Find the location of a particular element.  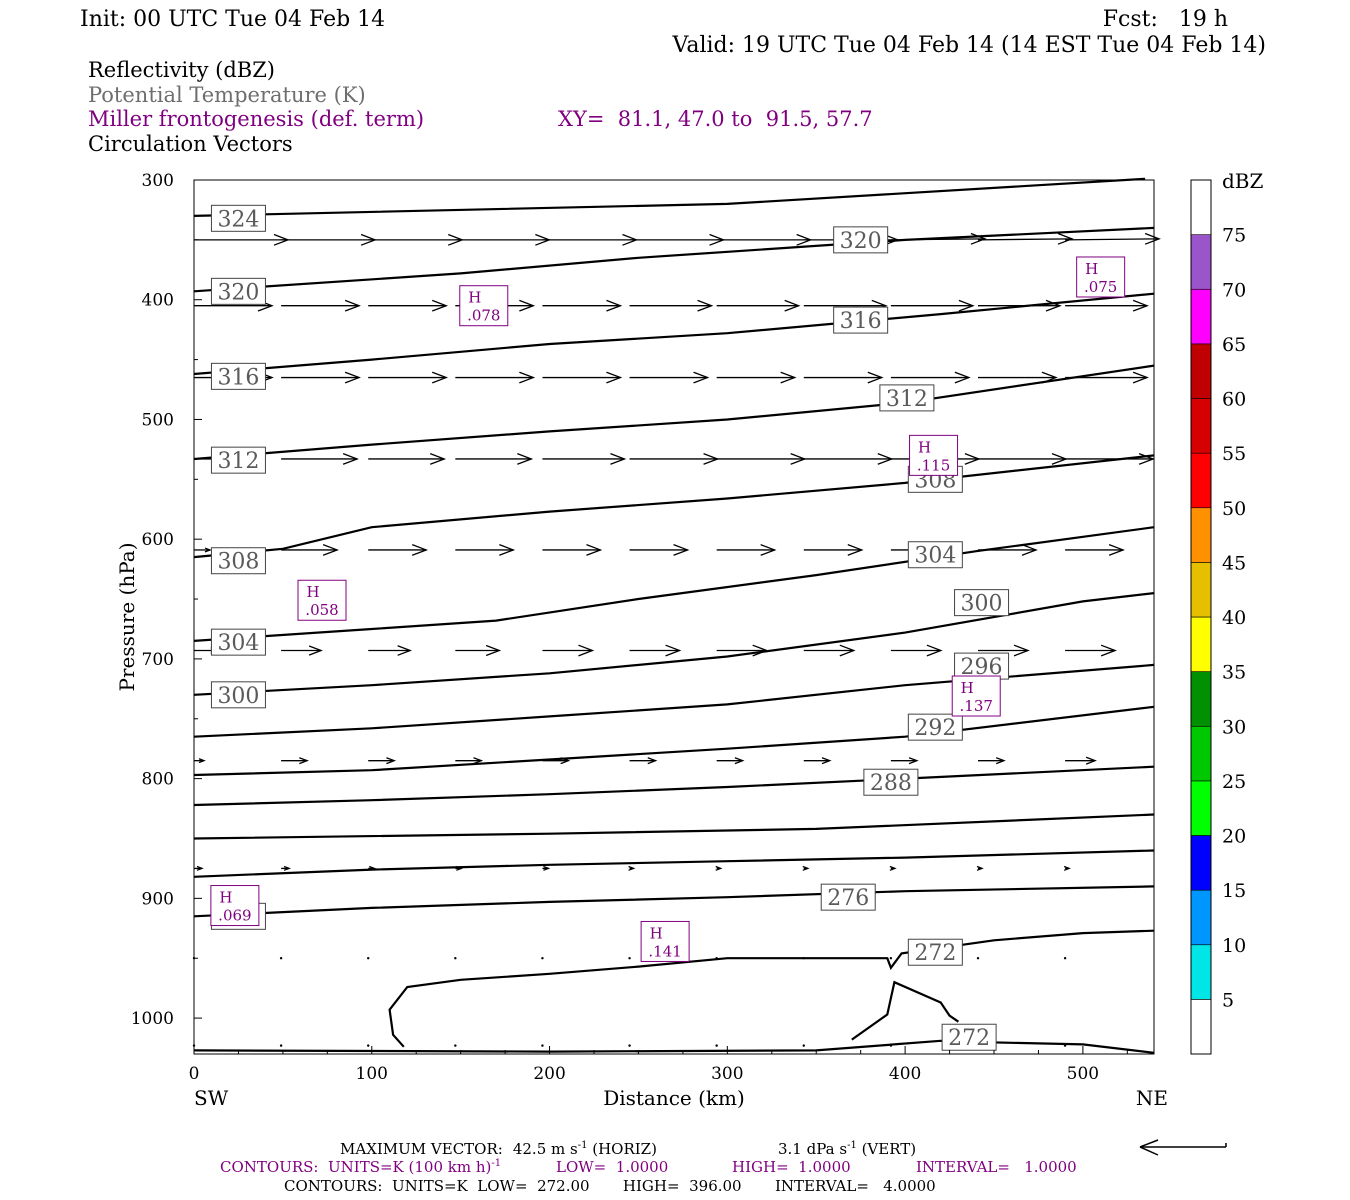

colorbar-label: 20 is located at coordinates (1234, 837).